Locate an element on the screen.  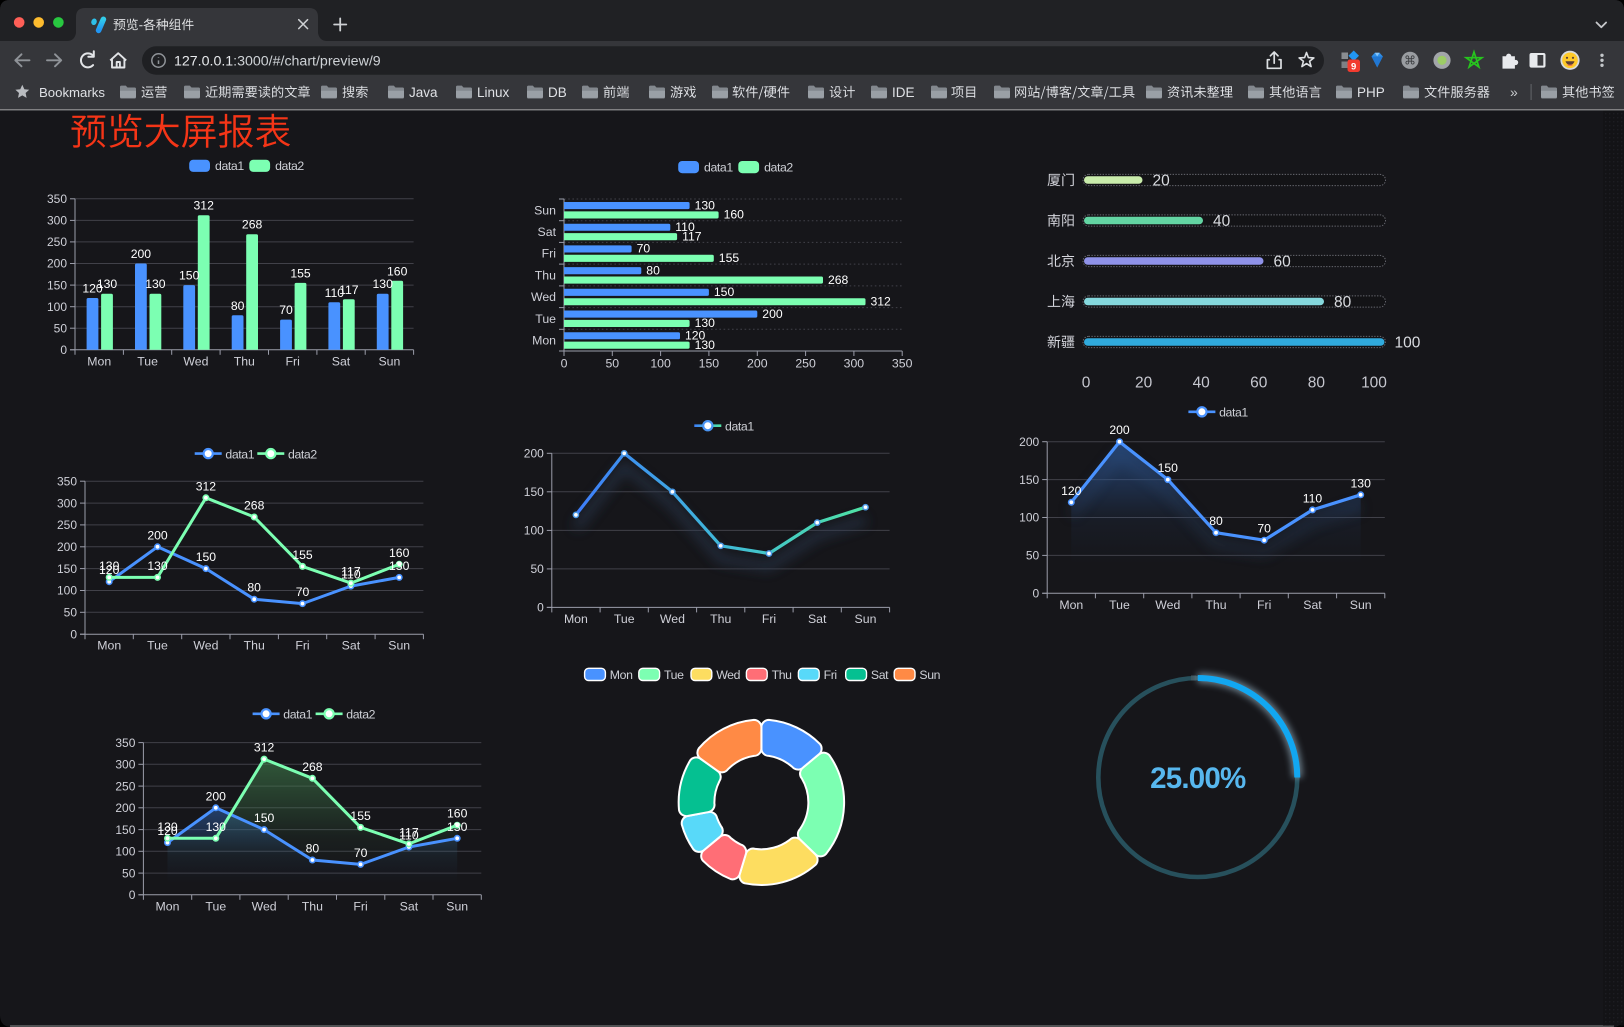
svg-text: 20 is located at coordinates (1144, 383).